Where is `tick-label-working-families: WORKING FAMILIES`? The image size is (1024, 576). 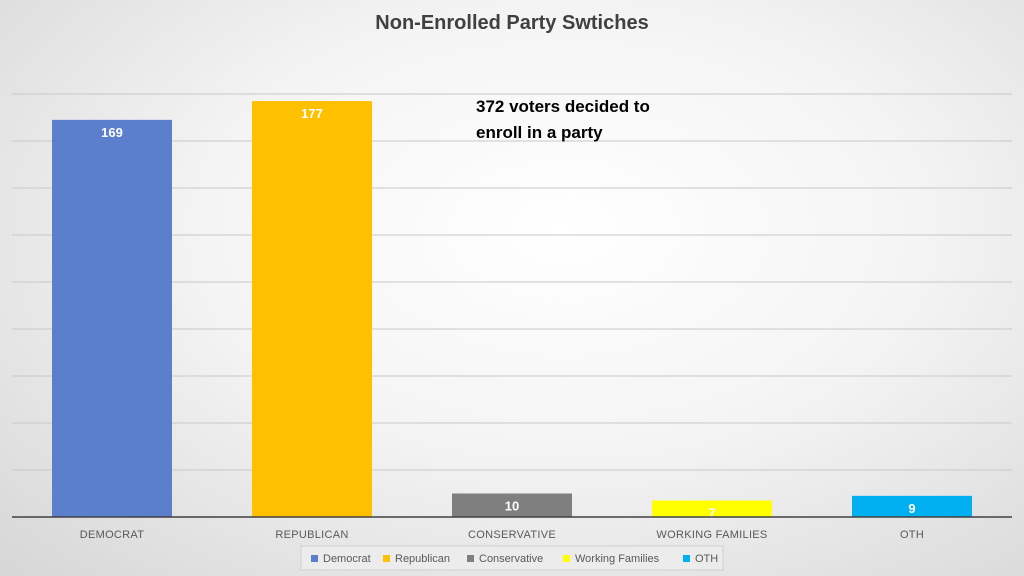
tick-label-working-families: WORKING FAMILIES is located at coordinates (711, 535).